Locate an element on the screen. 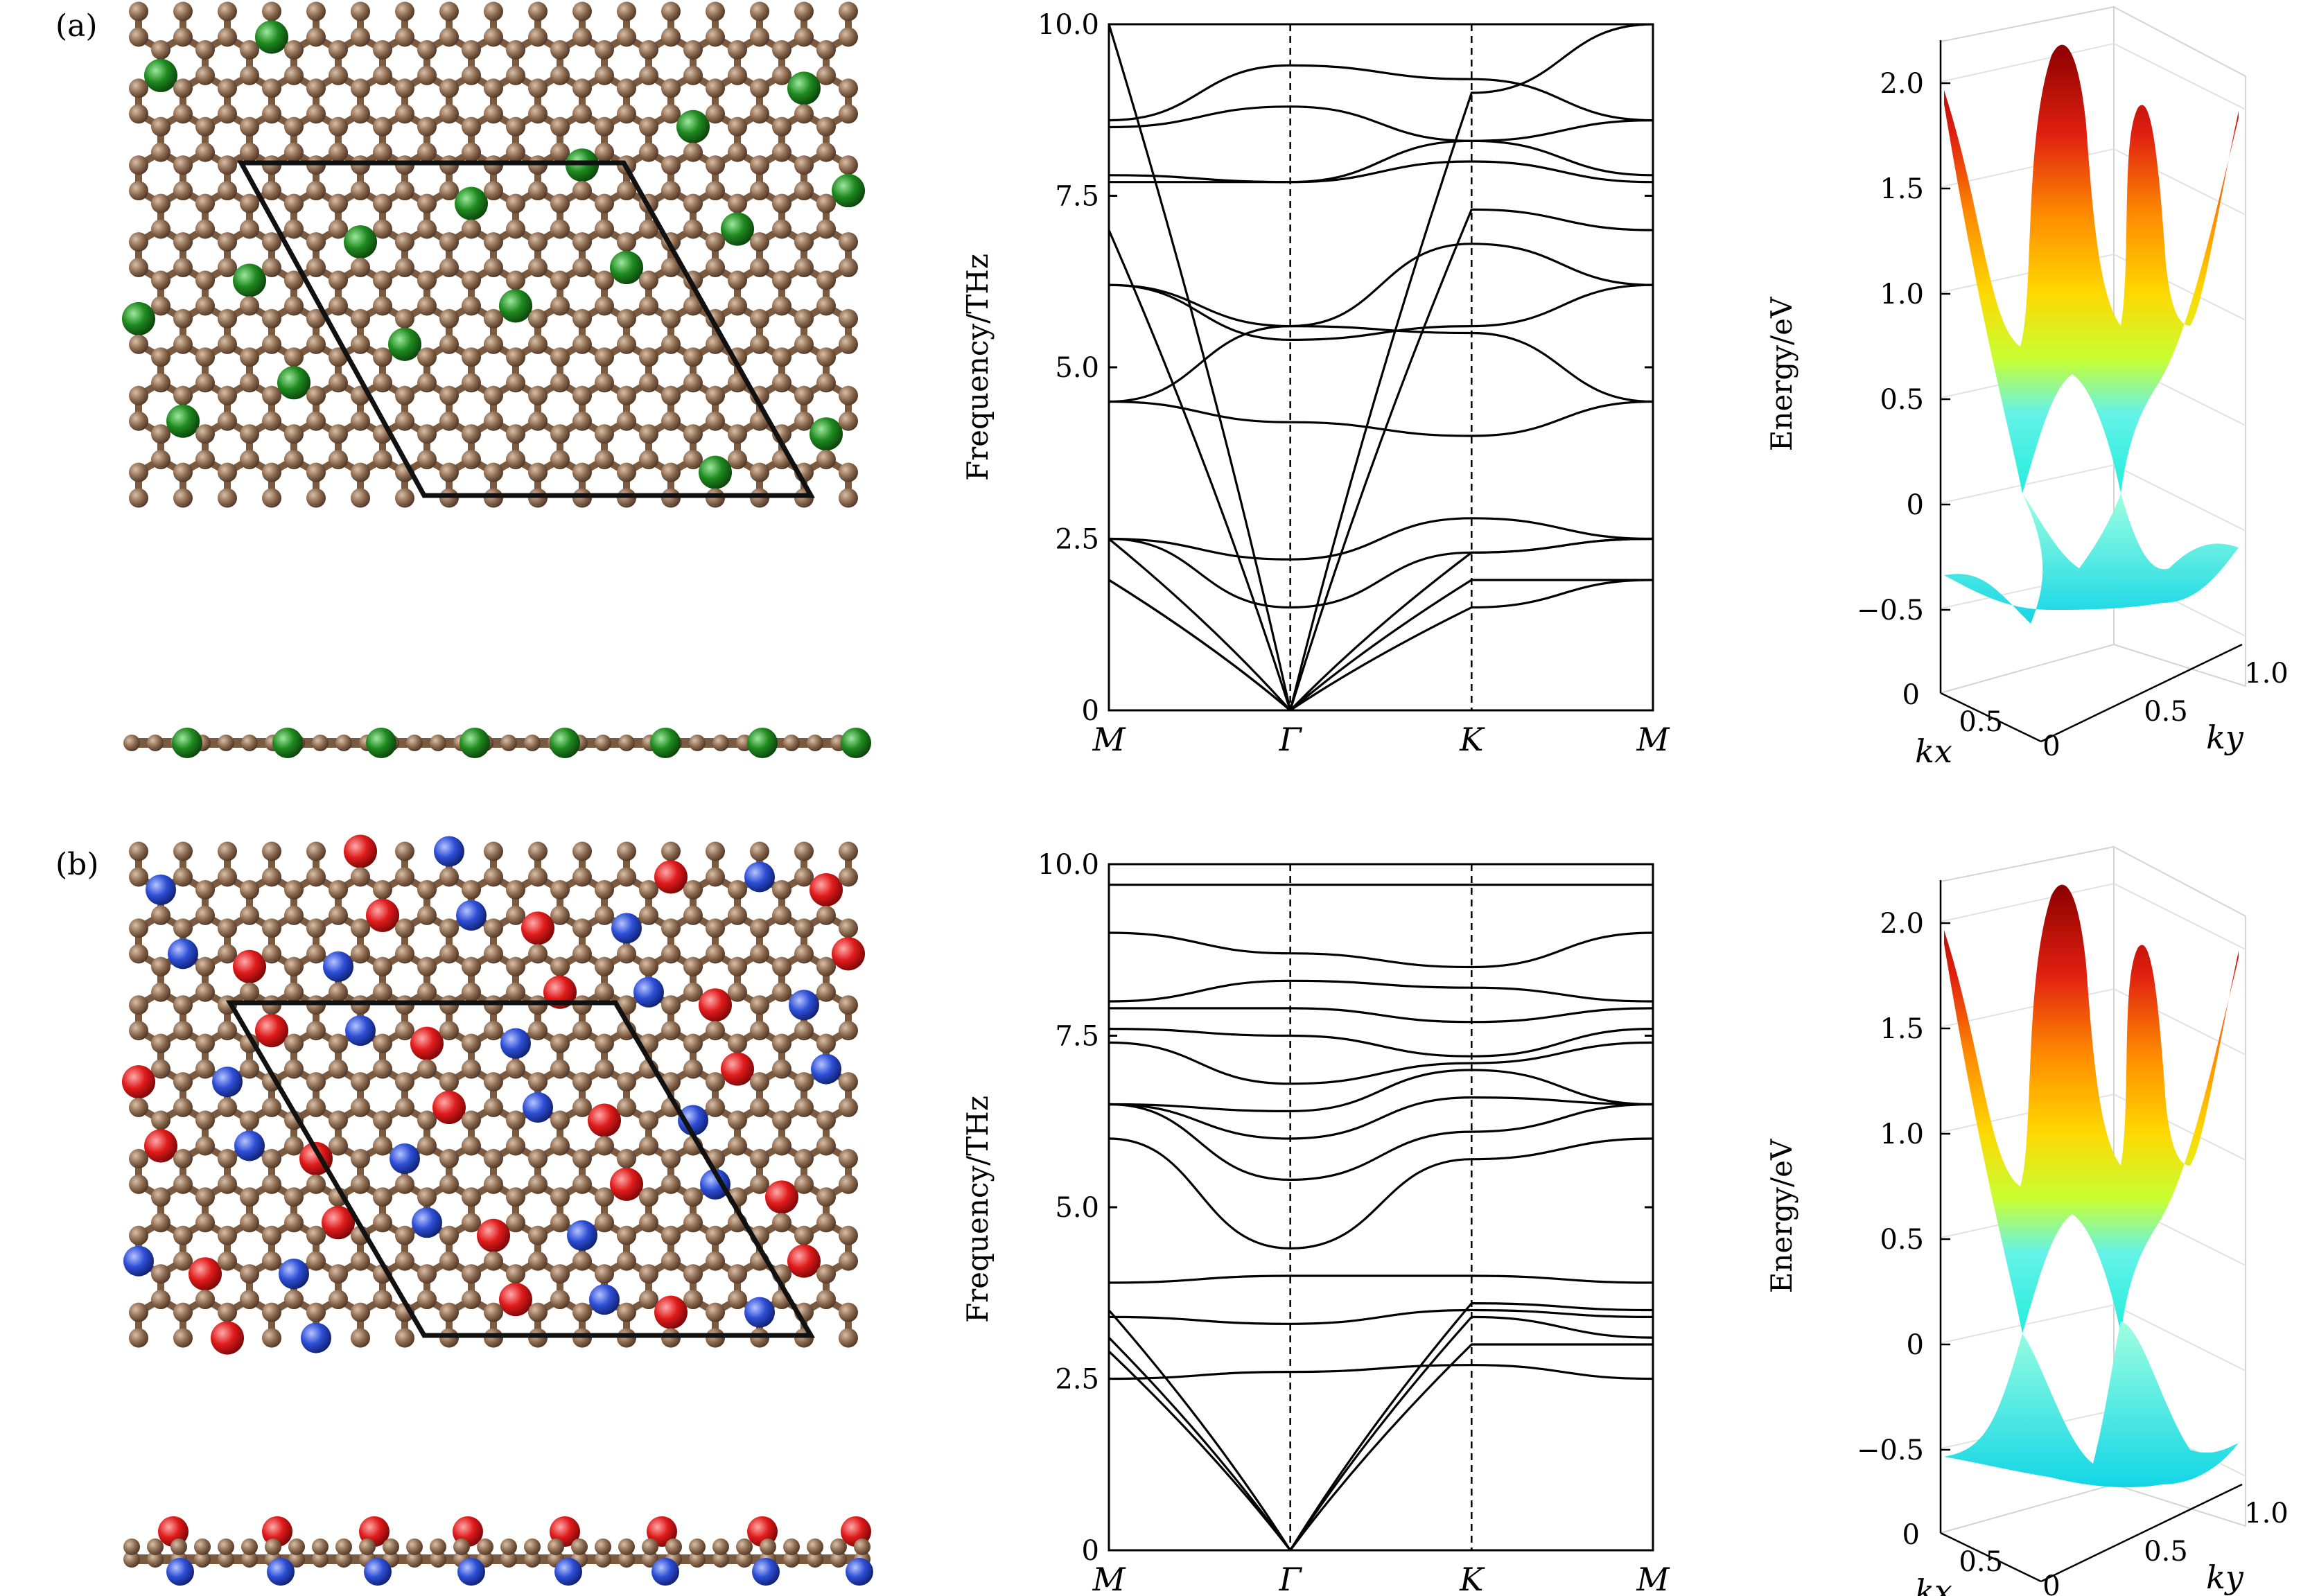 The width and height of the screenshot is (2319, 1596). z-tick-label: 0.5 is located at coordinates (1902, 400).